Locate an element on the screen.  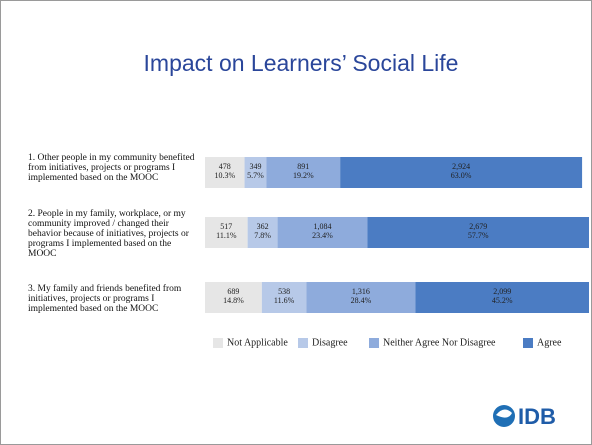
legend-label: Agree is located at coordinates (549, 342).